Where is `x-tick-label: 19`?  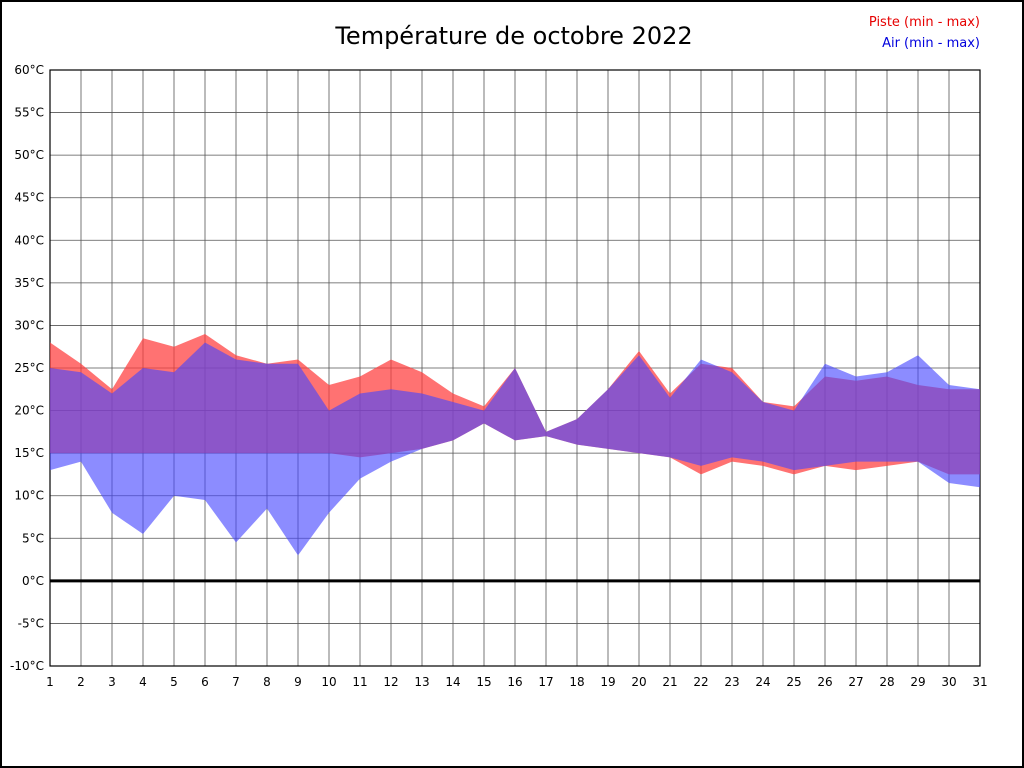 x-tick-label: 19 is located at coordinates (607, 682).